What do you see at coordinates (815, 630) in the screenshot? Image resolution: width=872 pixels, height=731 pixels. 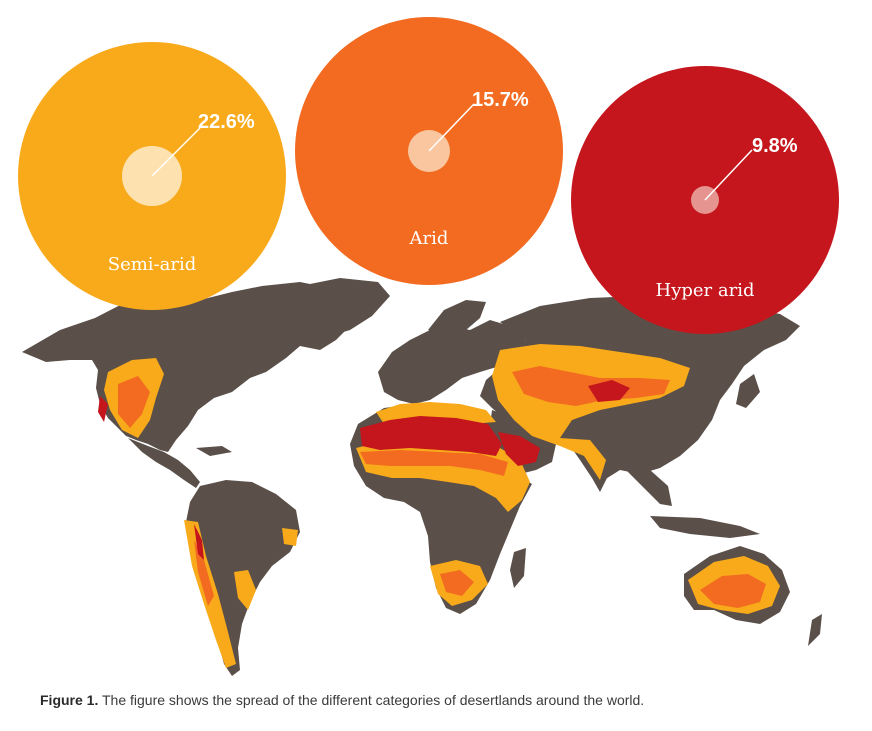 I see `new-zealand` at bounding box center [815, 630].